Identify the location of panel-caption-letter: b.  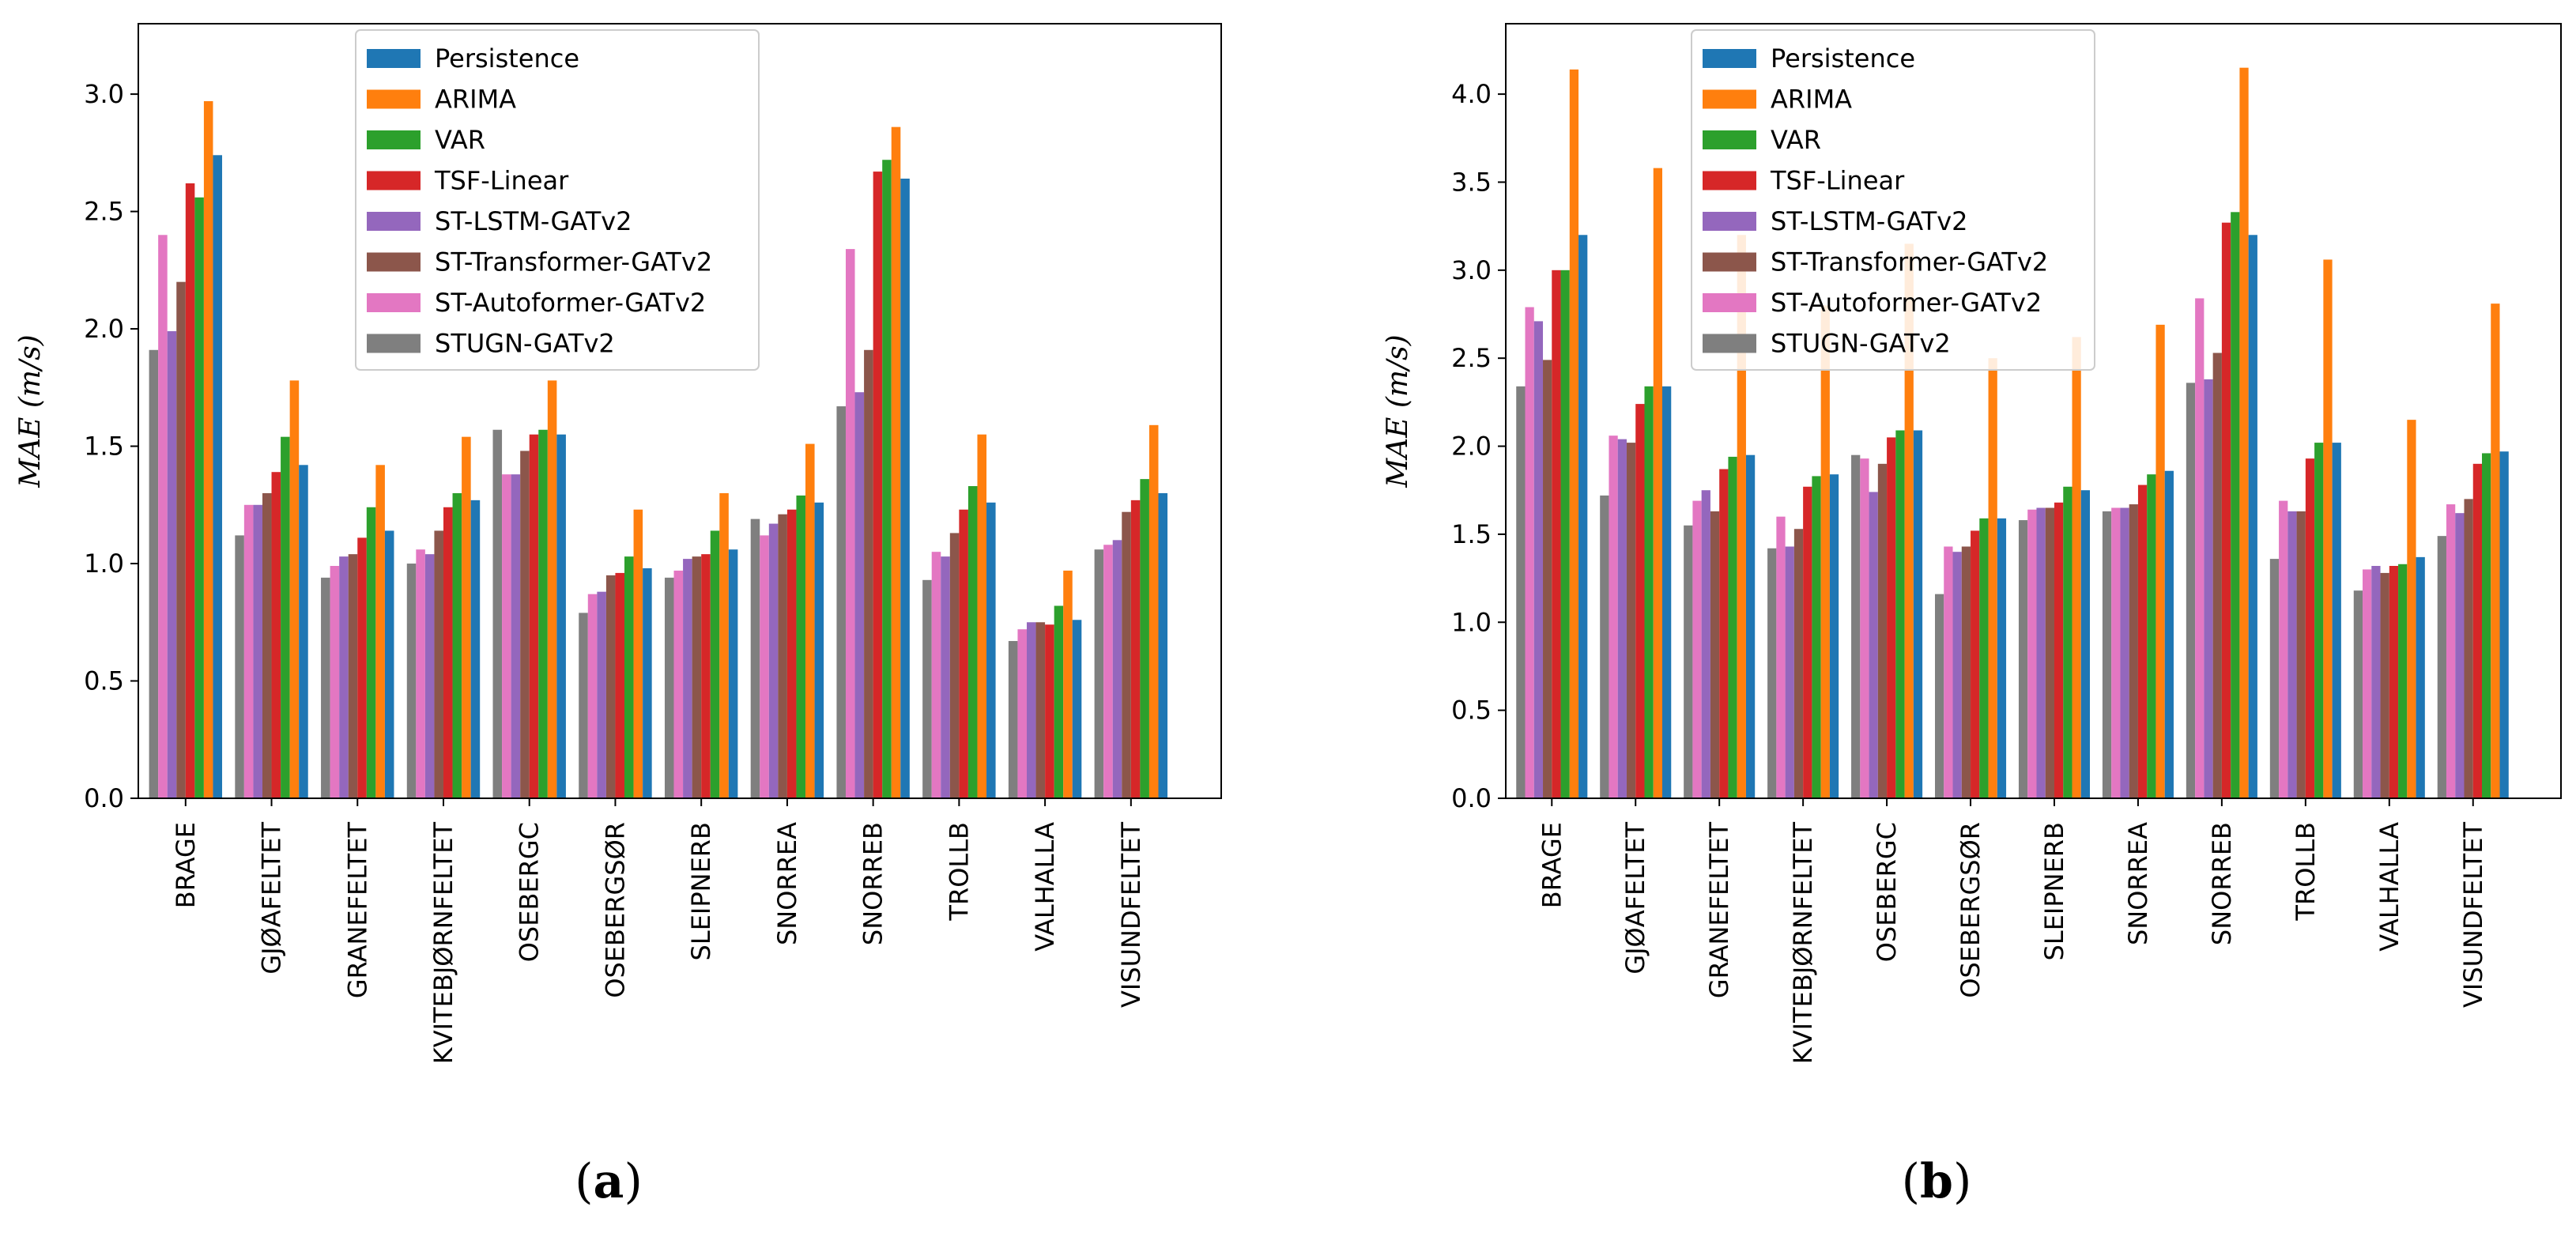
(1936, 1181).